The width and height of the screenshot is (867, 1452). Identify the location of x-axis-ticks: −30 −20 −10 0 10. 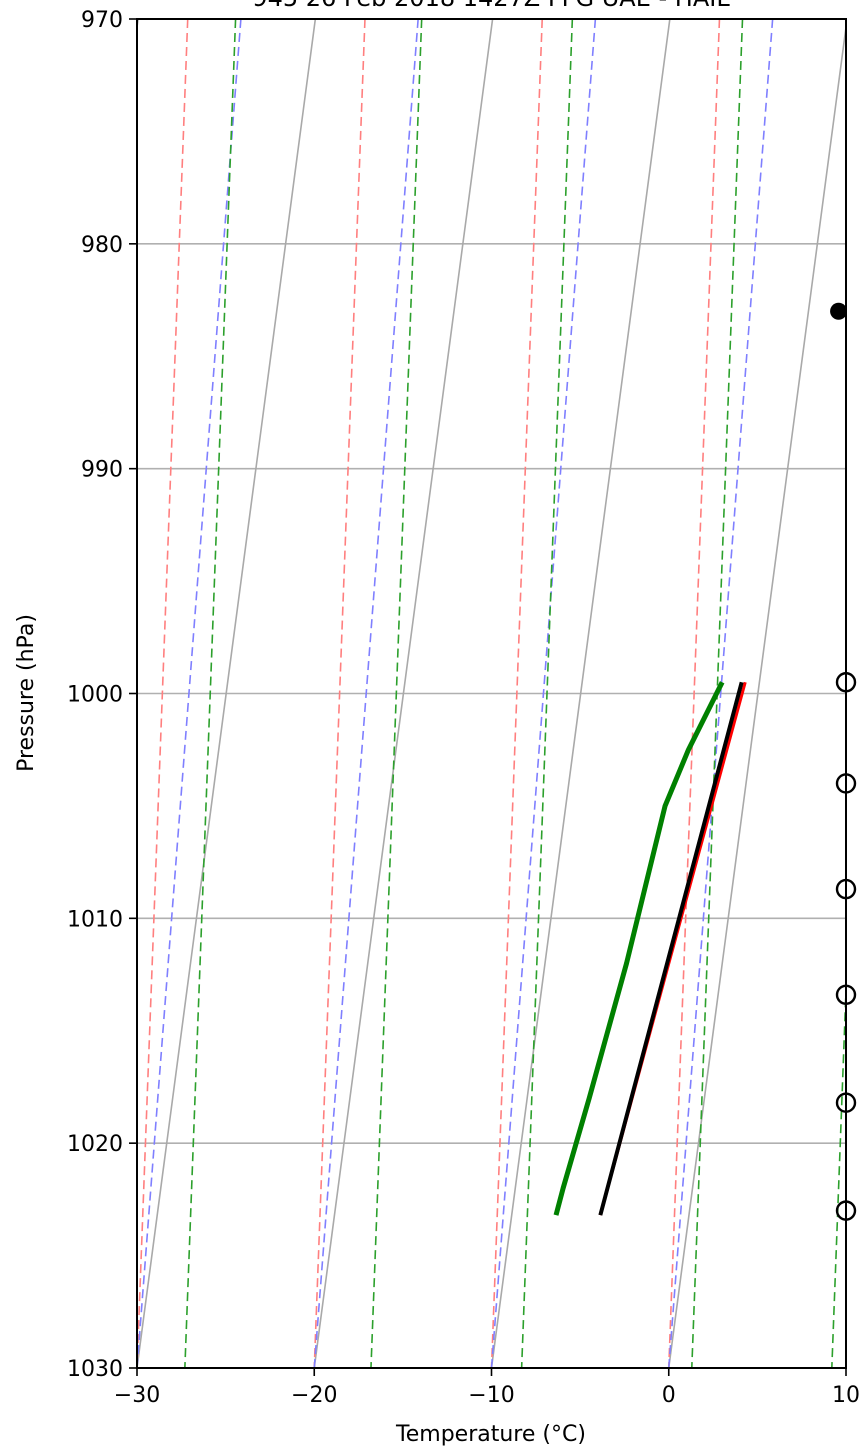
(487, 1388).